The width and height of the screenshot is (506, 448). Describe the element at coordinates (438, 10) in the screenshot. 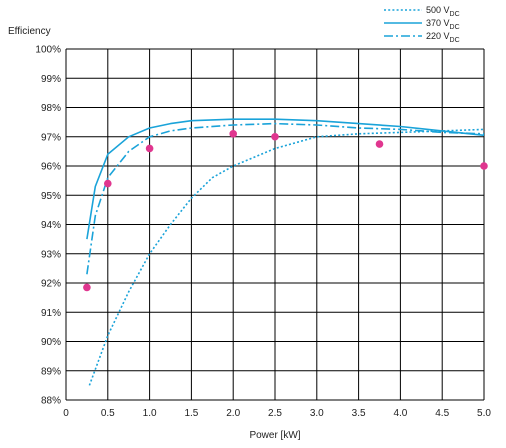

I see `legend-name: 500 V` at that location.